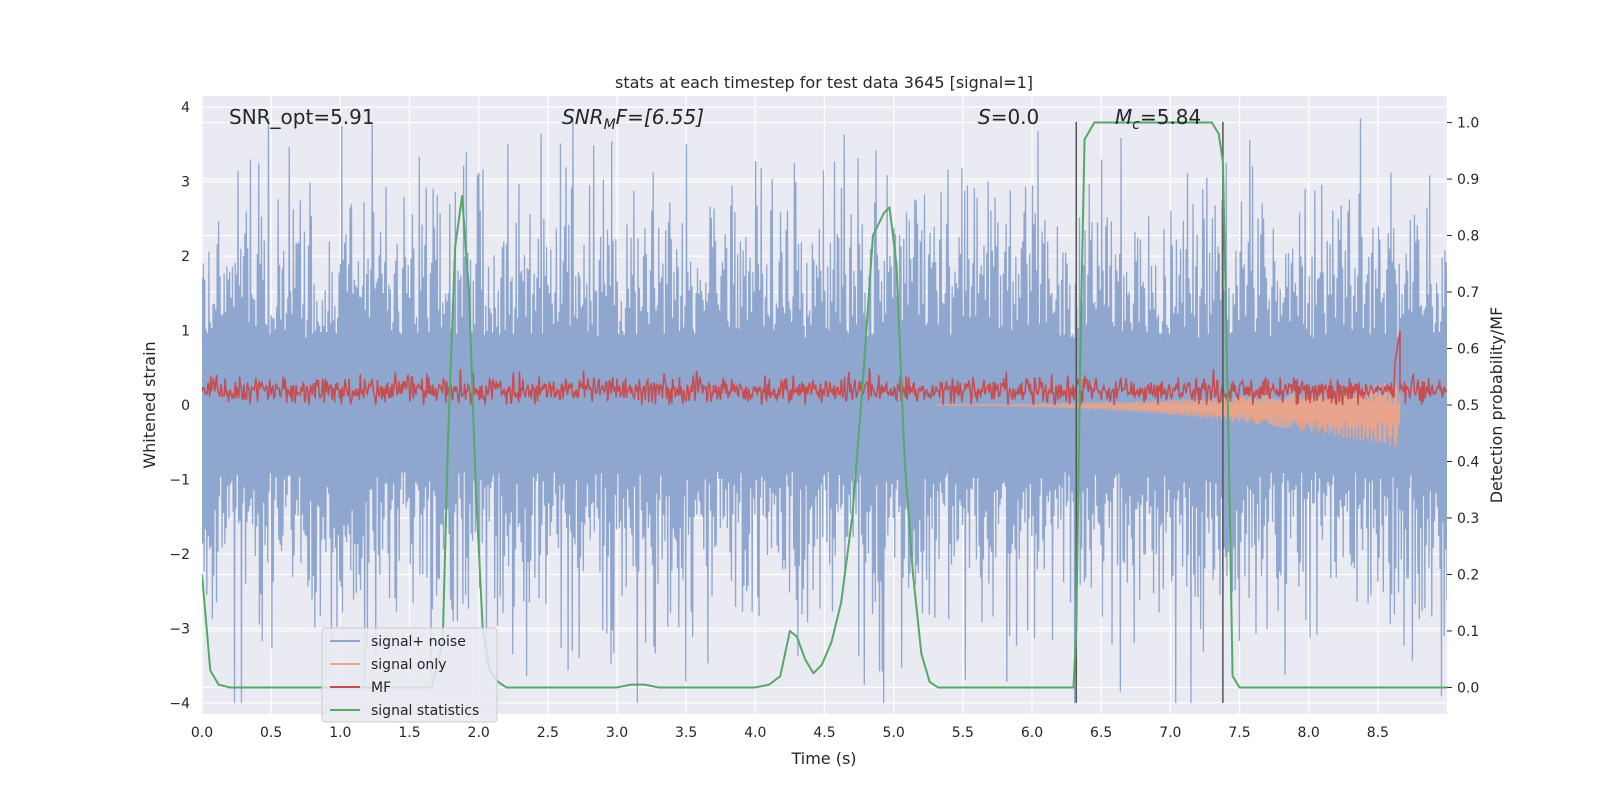 This screenshot has height=800, width=1600. Describe the element at coordinates (894, 733) in the screenshot. I see `x-tick-label: 5.0` at that location.